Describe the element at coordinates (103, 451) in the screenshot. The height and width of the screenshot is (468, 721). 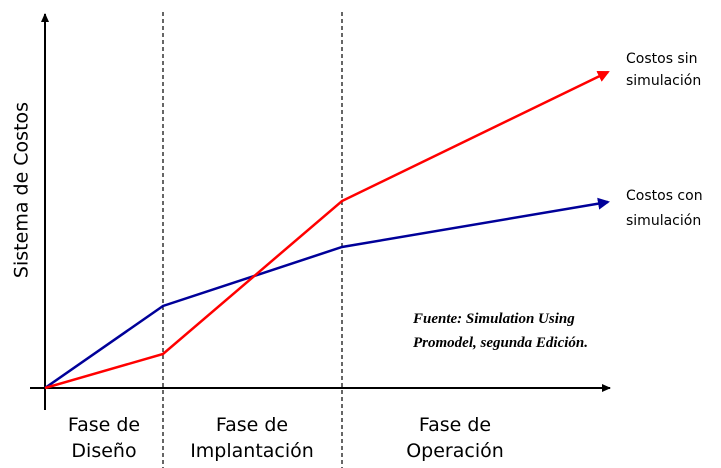
I see `phase-label: Diseño` at that location.